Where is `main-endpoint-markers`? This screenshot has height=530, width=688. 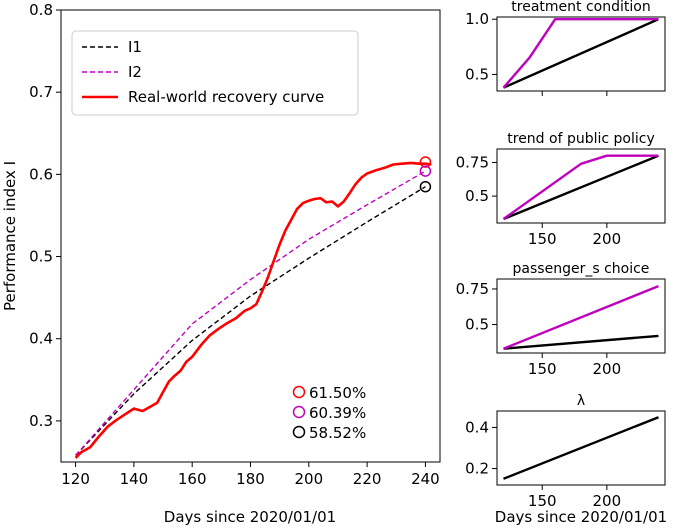
main-endpoint-markers is located at coordinates (425, 174).